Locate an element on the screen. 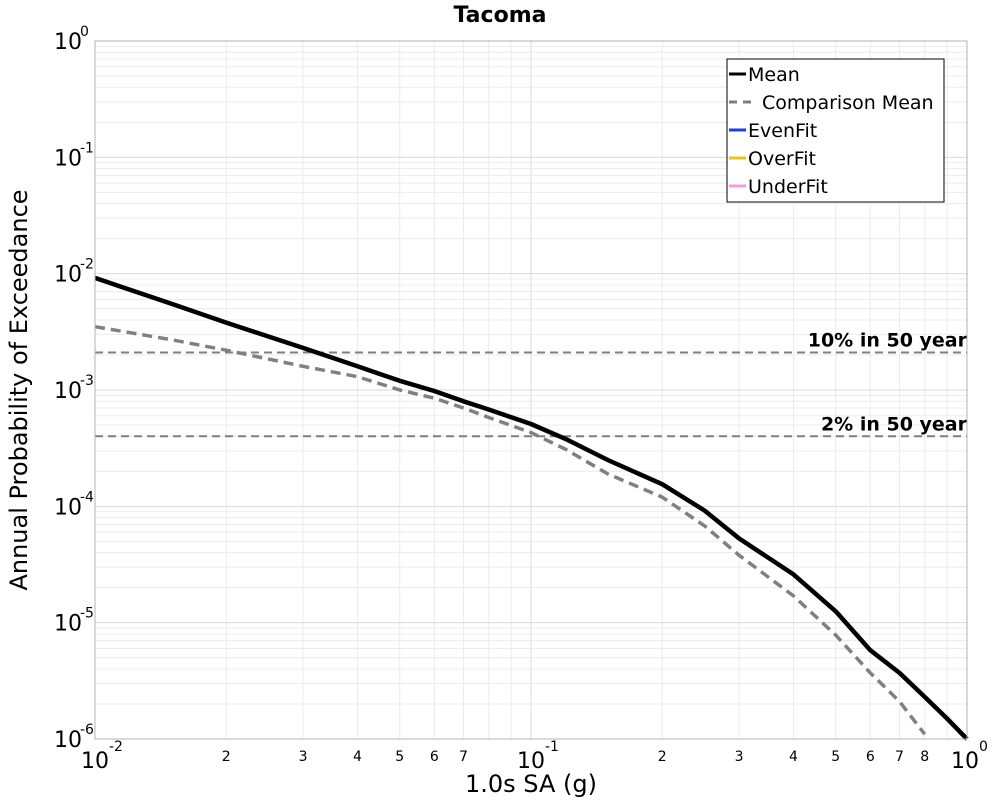 The image size is (1000, 800). y-tick-exponent: -4 is located at coordinates (87, 497).